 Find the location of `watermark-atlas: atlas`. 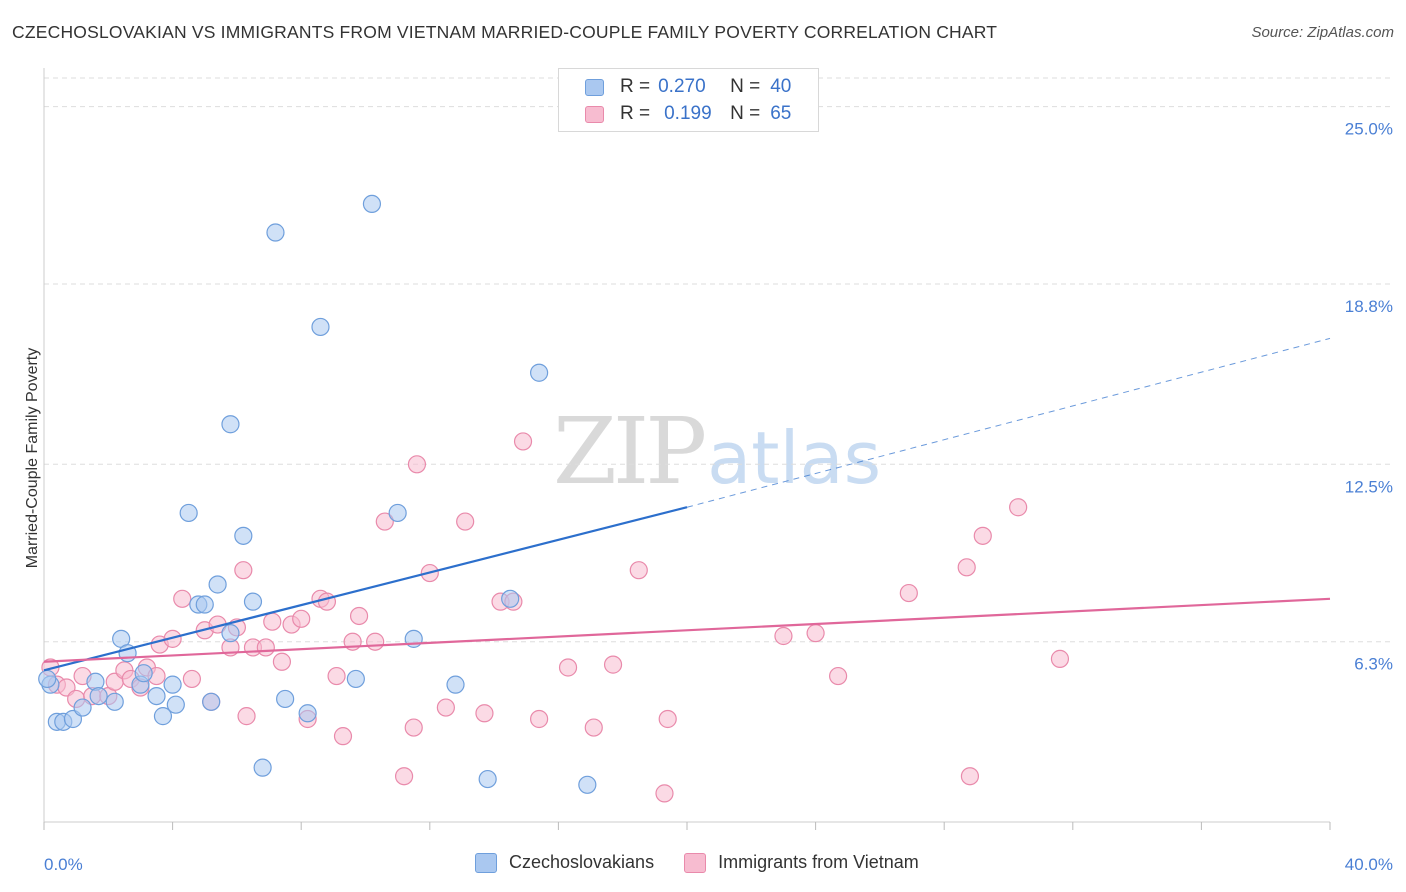

watermark-atlas: atlas is located at coordinates (794, 458).